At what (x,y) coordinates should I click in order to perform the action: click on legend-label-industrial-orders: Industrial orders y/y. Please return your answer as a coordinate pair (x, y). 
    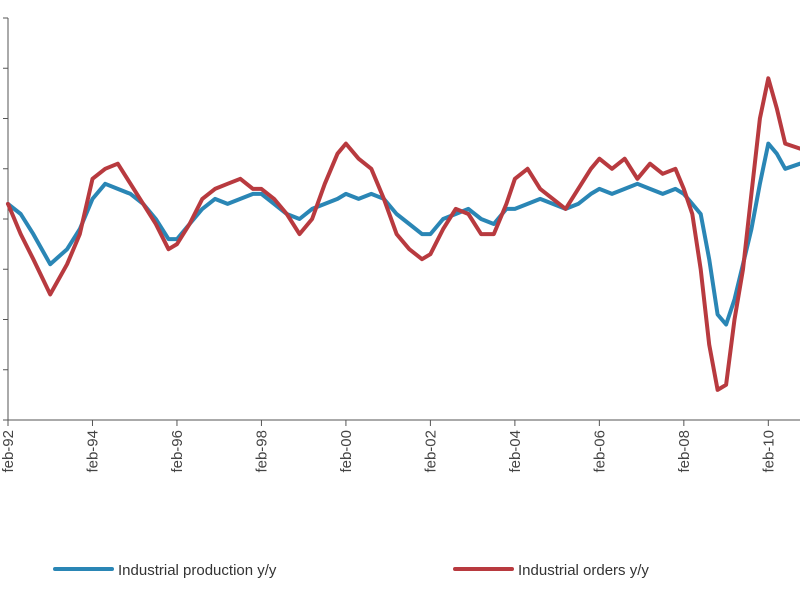
    Looking at the image, I should click on (583, 570).